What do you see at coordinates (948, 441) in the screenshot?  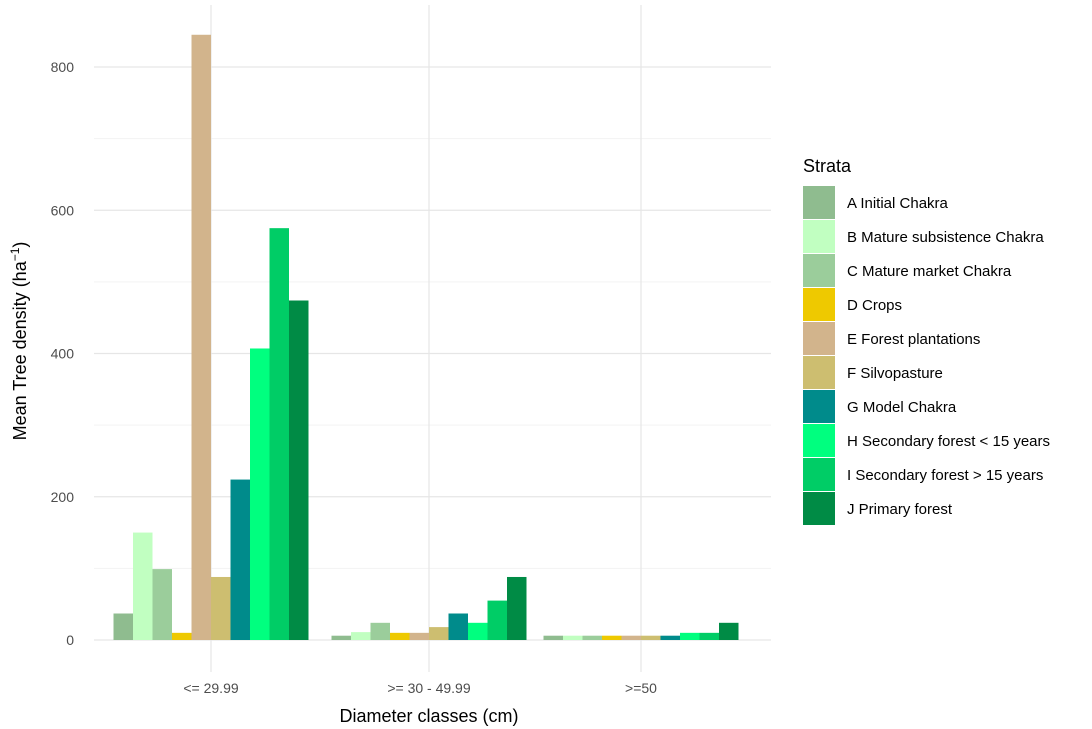 I see `legend-label: H Secondary forest < 15 years` at bounding box center [948, 441].